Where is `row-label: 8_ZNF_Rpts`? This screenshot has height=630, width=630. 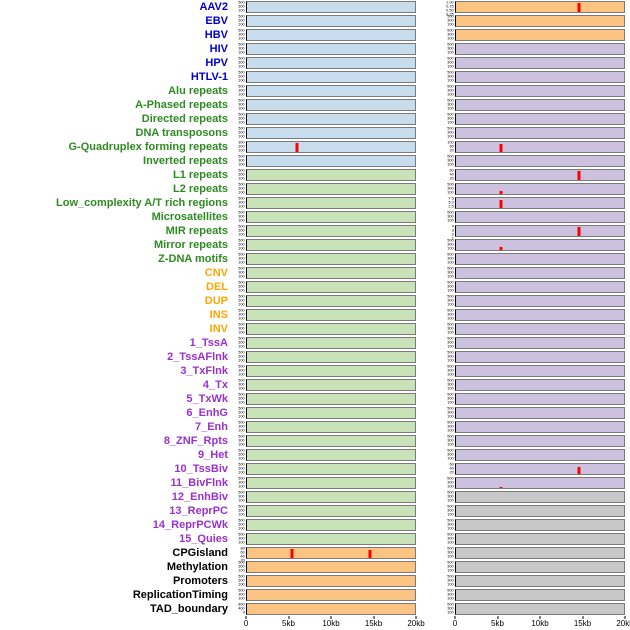
row-label: 8_ZNF_Rpts is located at coordinates (195, 441).